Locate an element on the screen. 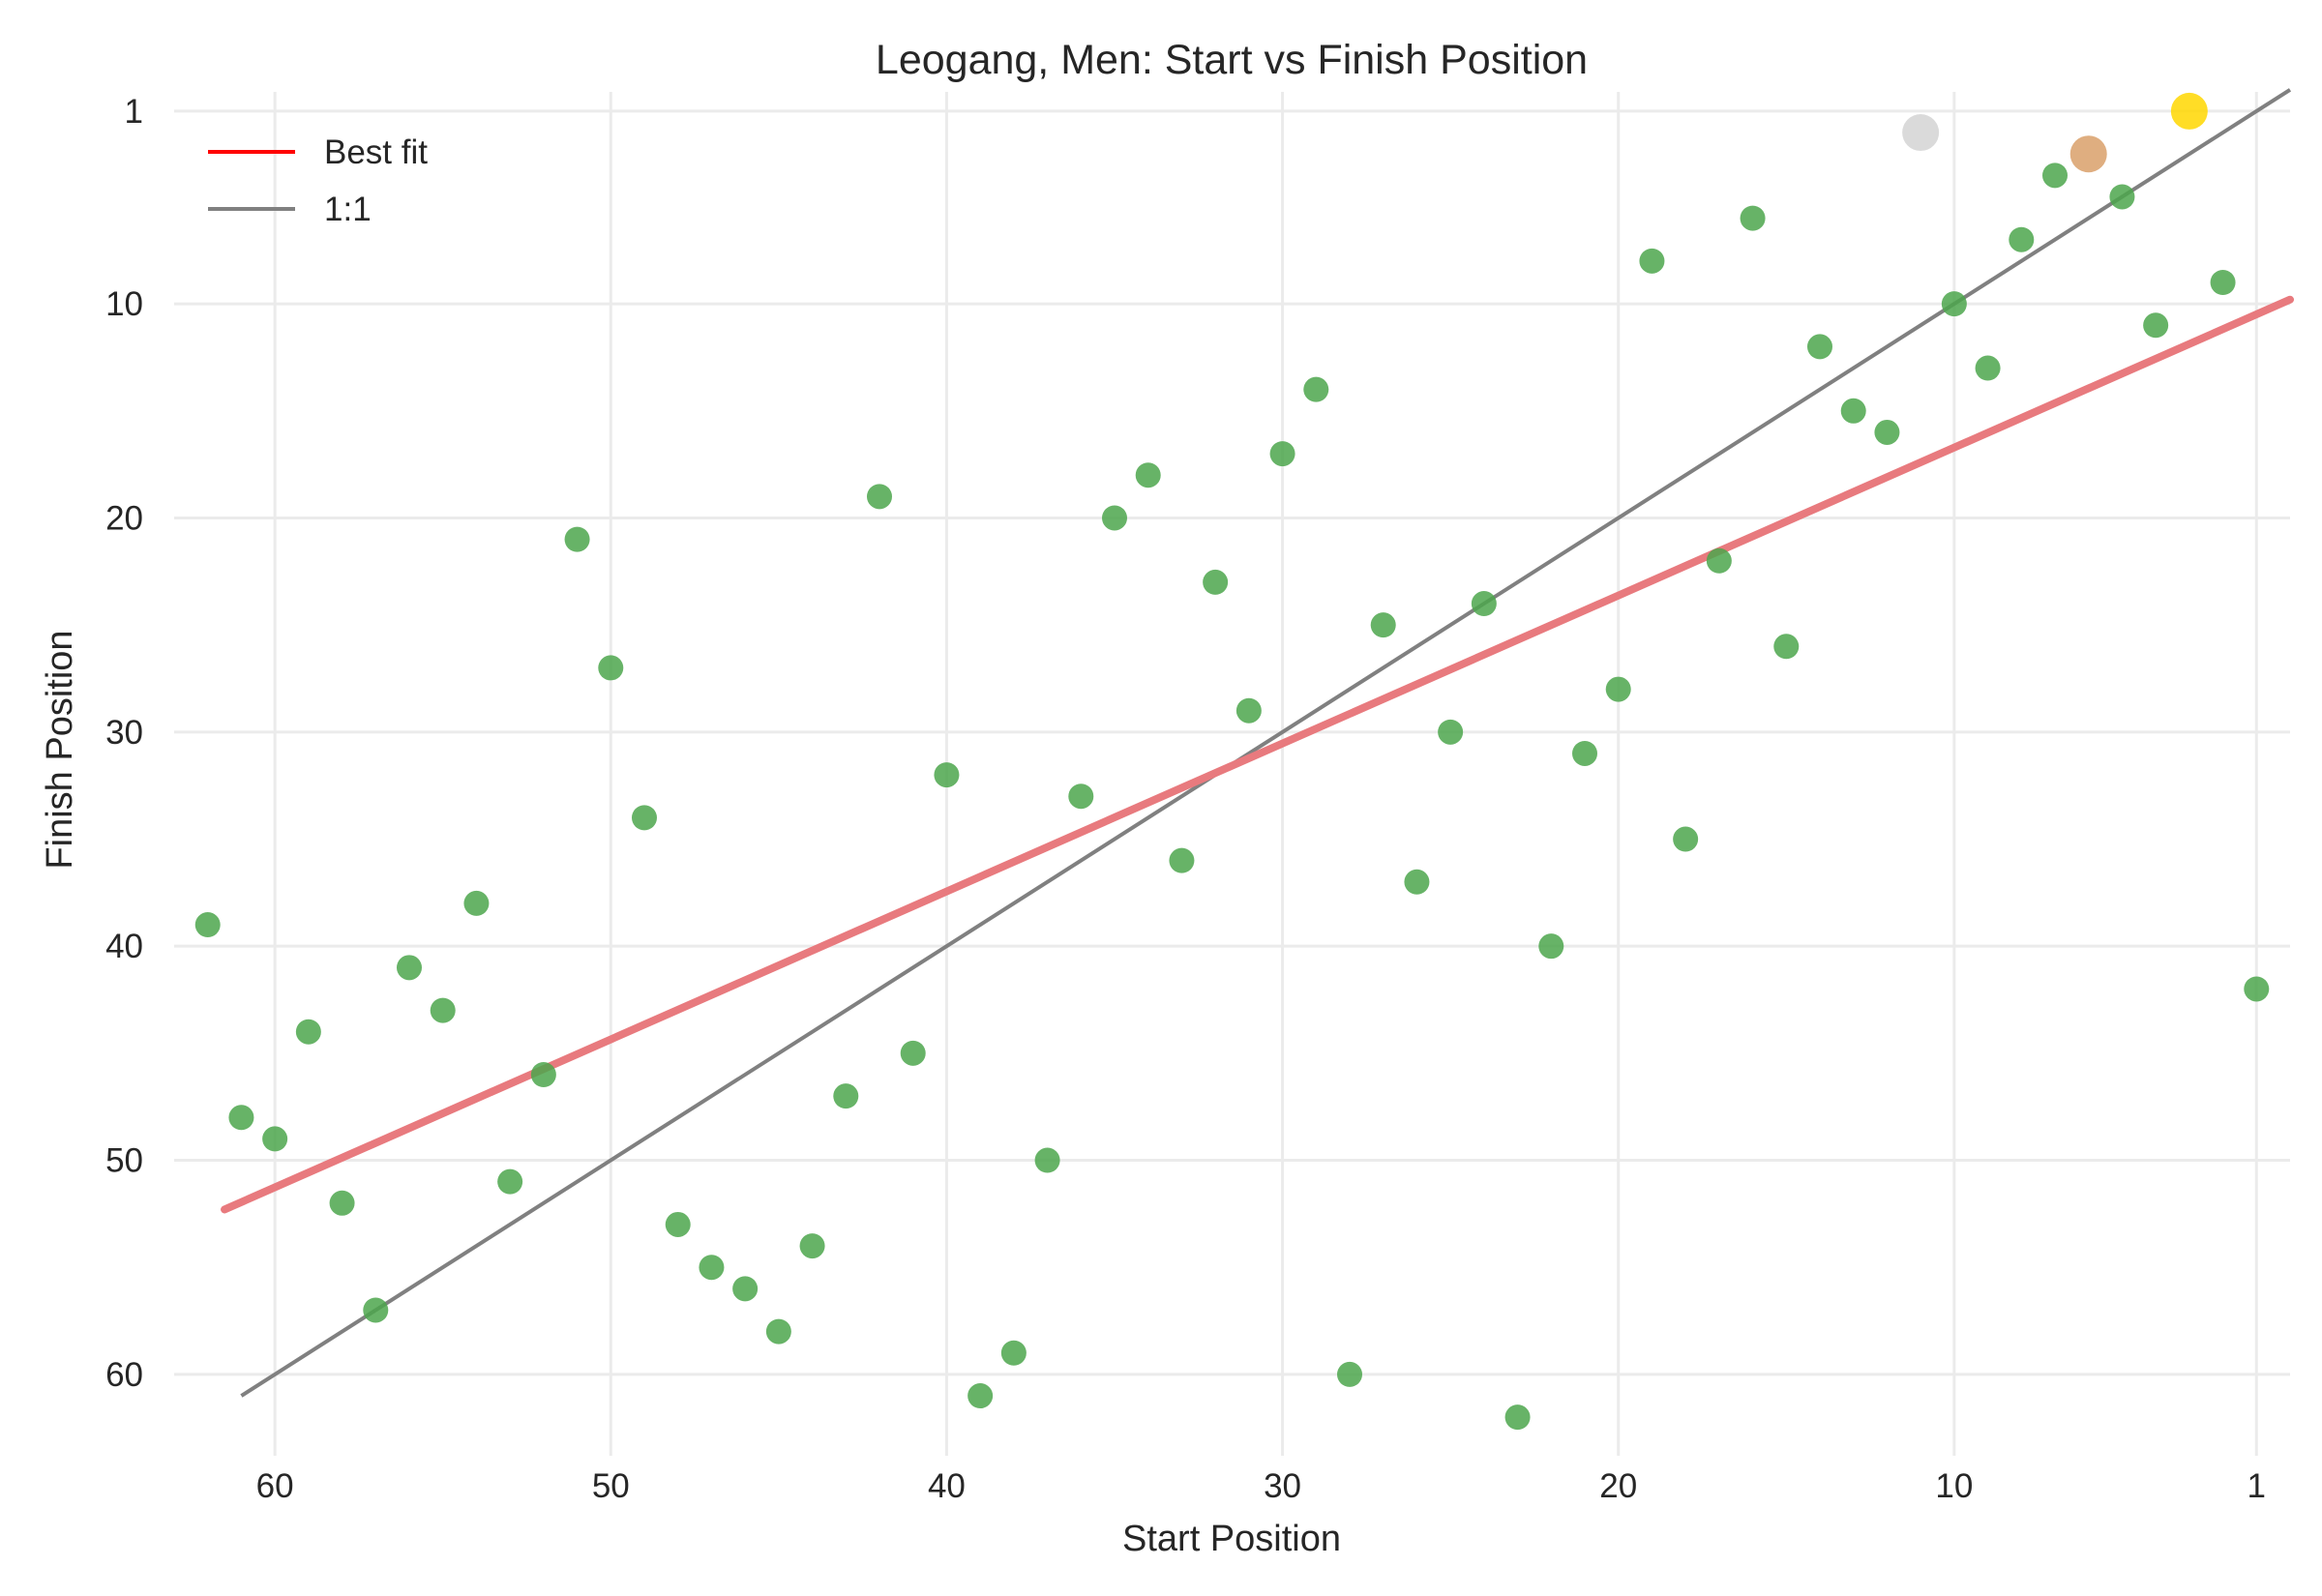  chart-title: Leogang, Men: Start vs Finish Position is located at coordinates (1232, 60).